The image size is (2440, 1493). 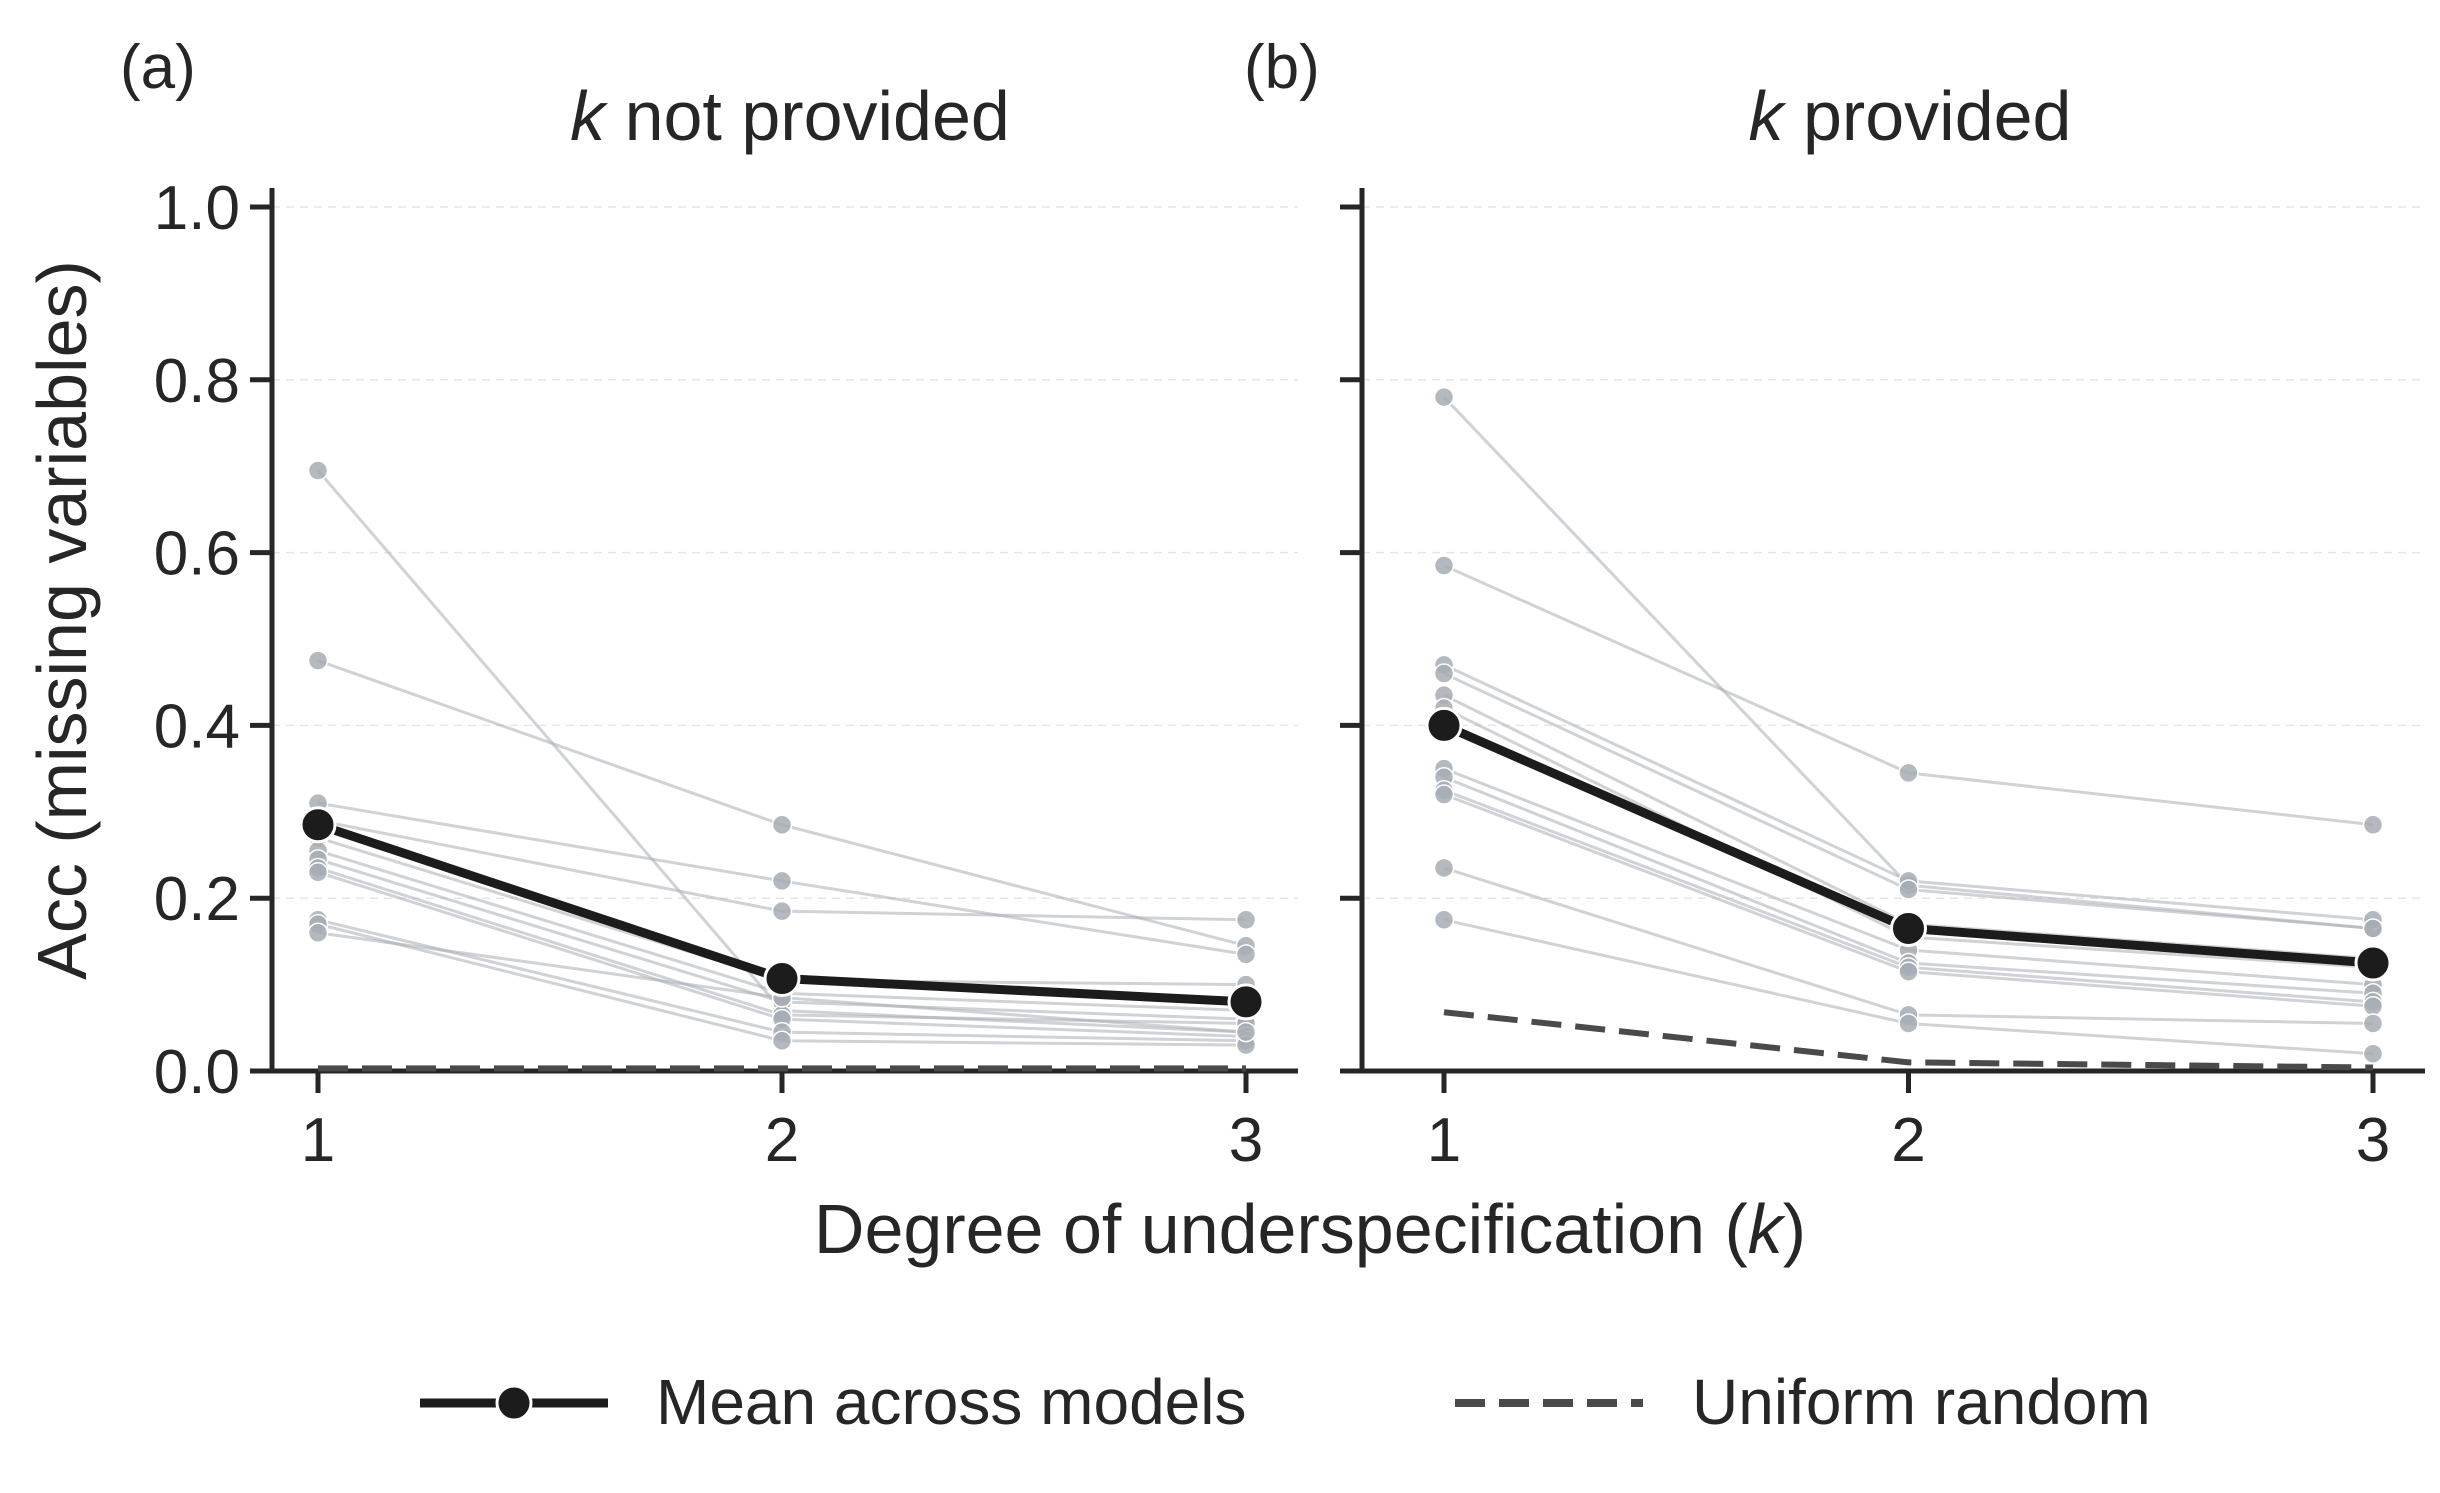 I want to click on panel-b-x-tick-labels: 1 2 3, so click(x=1908, y=1140).